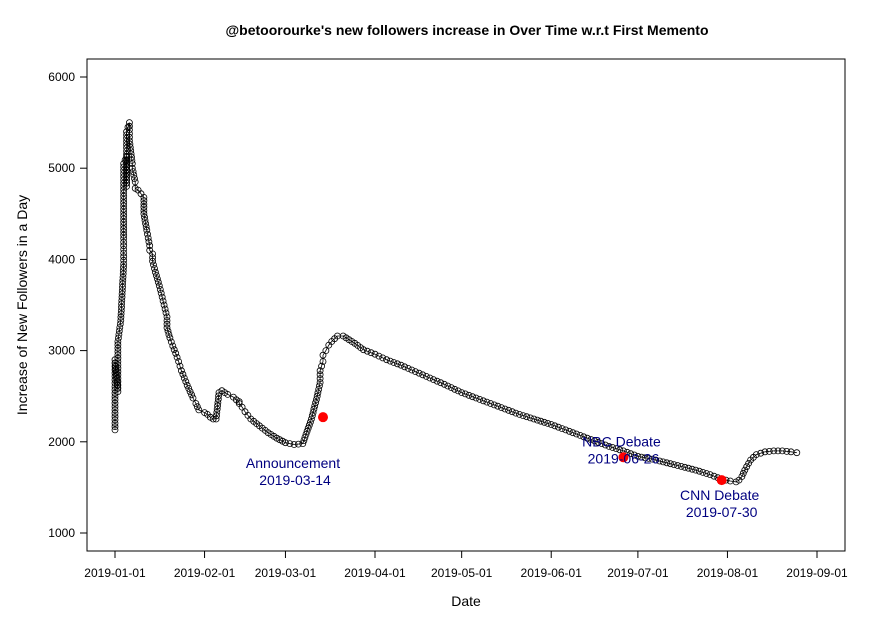 The height and width of the screenshot is (625, 875). What do you see at coordinates (624, 458) in the screenshot?
I see `event-date: 2019-06-26` at bounding box center [624, 458].